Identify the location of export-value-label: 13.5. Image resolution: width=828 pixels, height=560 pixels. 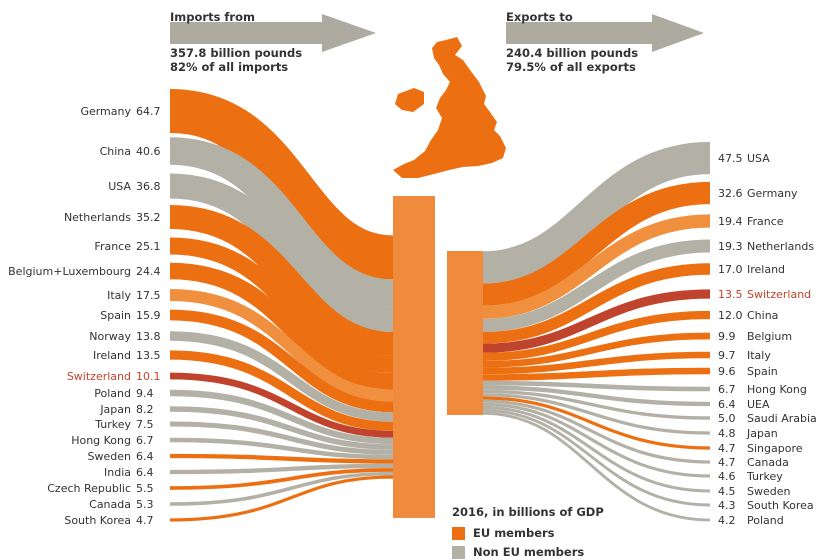
(730, 294).